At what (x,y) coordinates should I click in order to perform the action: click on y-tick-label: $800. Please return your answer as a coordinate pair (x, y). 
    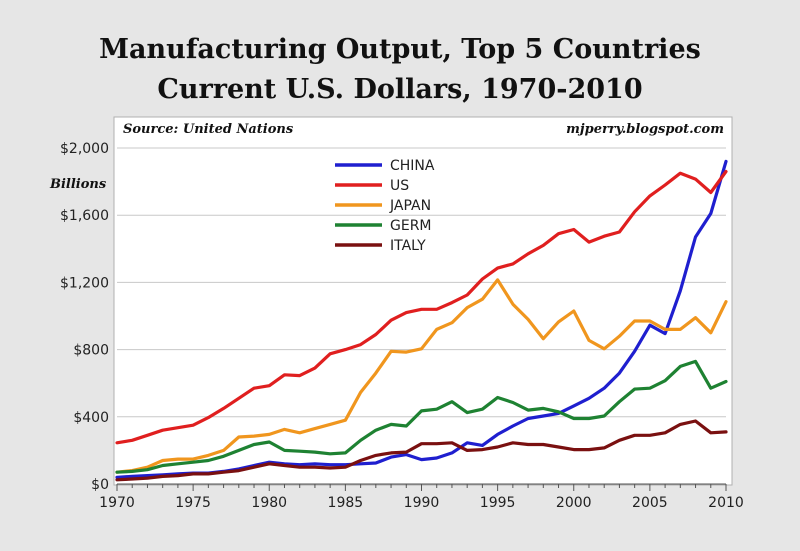
    Looking at the image, I should click on (91, 351).